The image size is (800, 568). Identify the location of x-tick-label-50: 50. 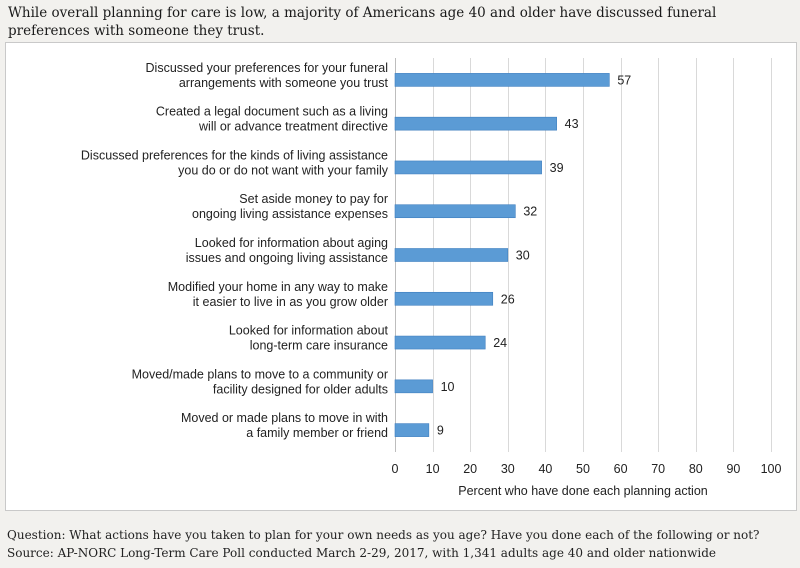
(583, 469).